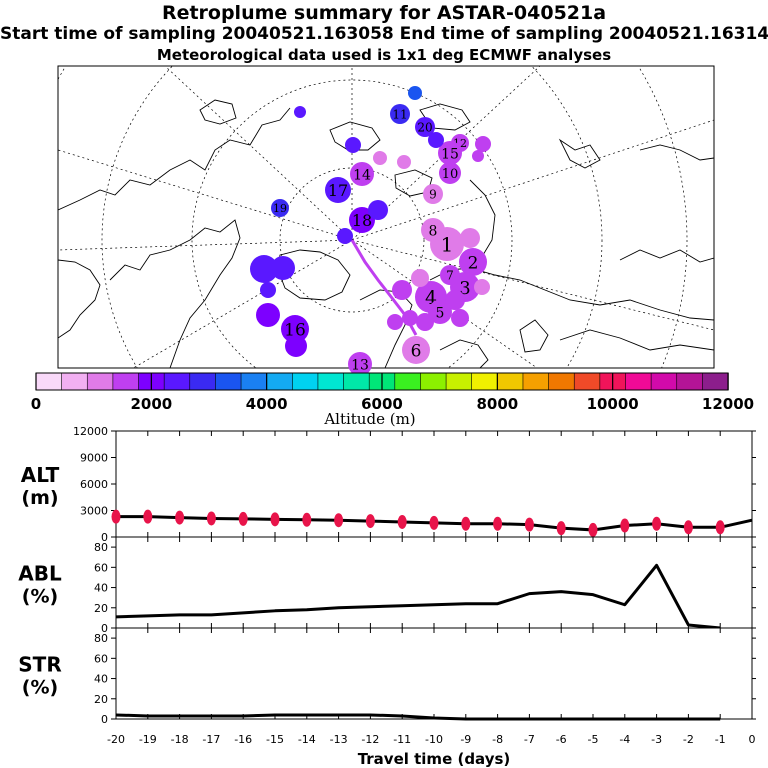  I want to click on x-tick-label: -3, so click(656, 739).